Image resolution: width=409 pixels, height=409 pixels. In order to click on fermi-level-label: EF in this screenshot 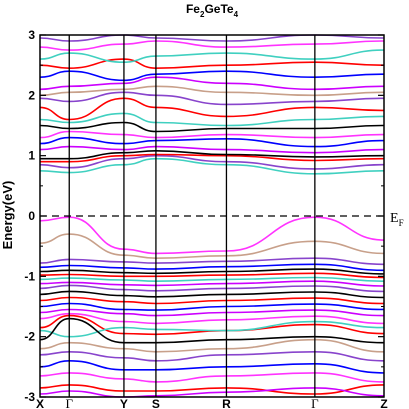, I will do `click(397, 219)`.